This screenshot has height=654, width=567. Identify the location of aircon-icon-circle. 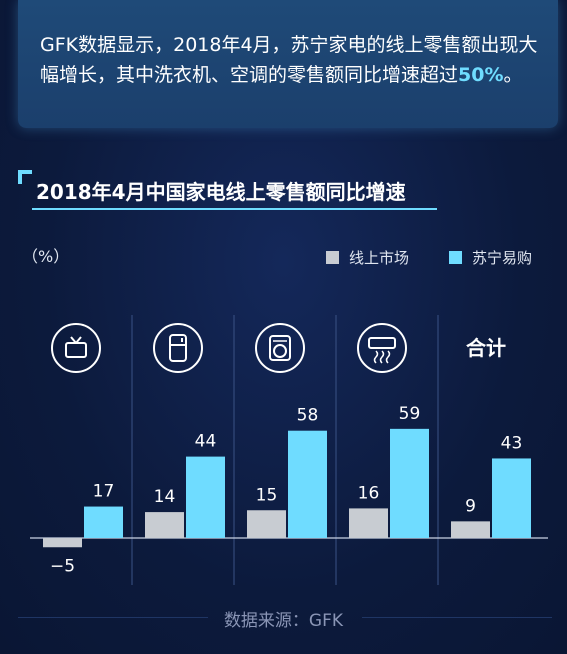
(382, 348).